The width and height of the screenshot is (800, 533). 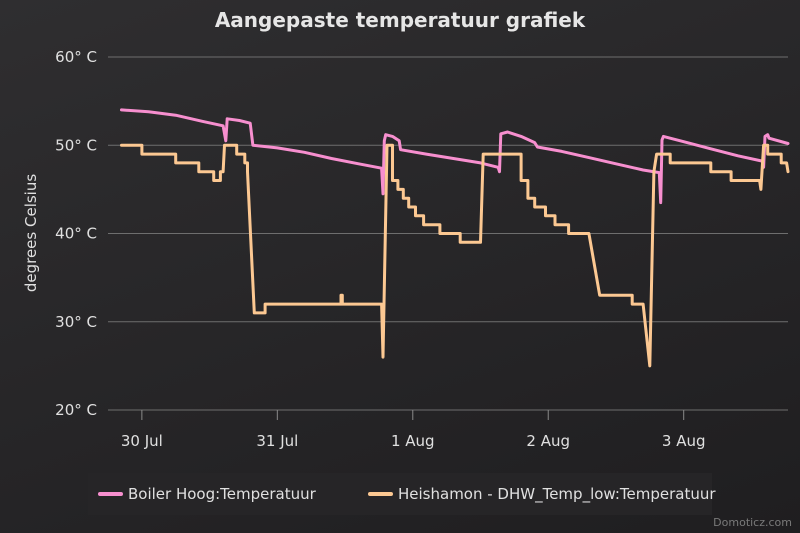 I want to click on y-tick-label: 60° C, so click(x=76, y=57).